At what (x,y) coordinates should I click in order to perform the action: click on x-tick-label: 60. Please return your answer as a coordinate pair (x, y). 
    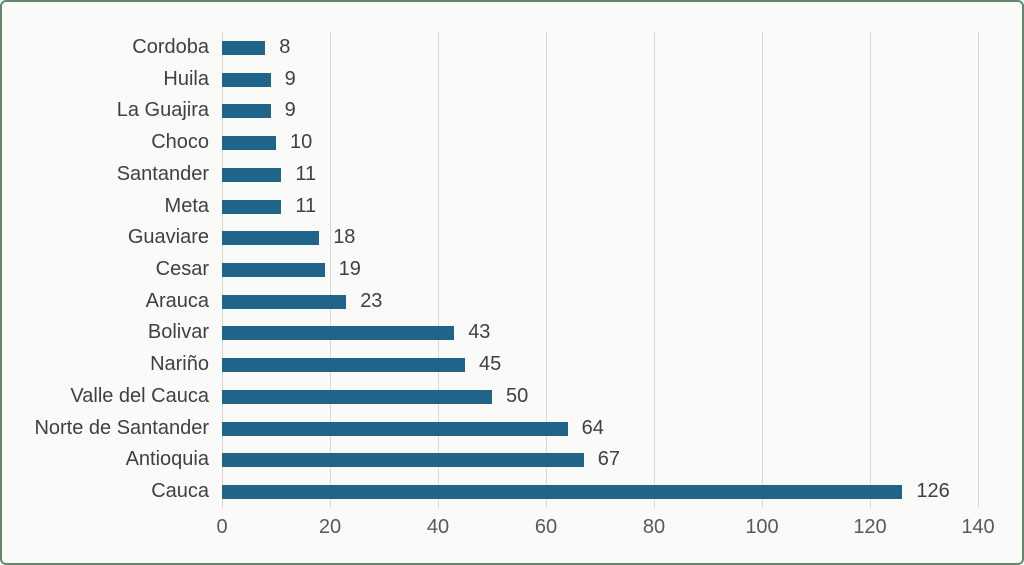
    Looking at the image, I should click on (546, 527).